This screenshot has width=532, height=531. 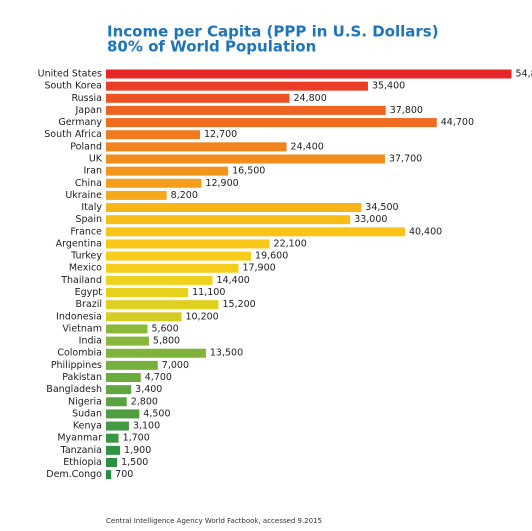 What do you see at coordinates (156, 413) in the screenshot?
I see `value-label: 4,500` at bounding box center [156, 413].